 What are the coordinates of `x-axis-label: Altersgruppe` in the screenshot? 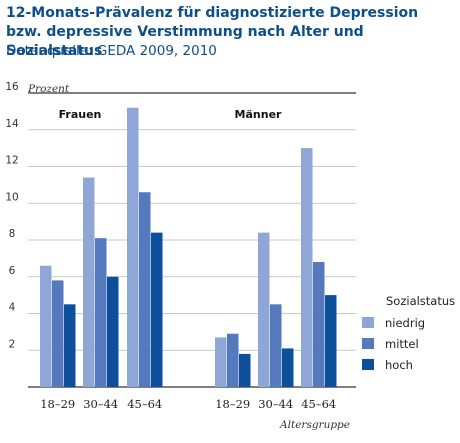 It's located at (314, 425).